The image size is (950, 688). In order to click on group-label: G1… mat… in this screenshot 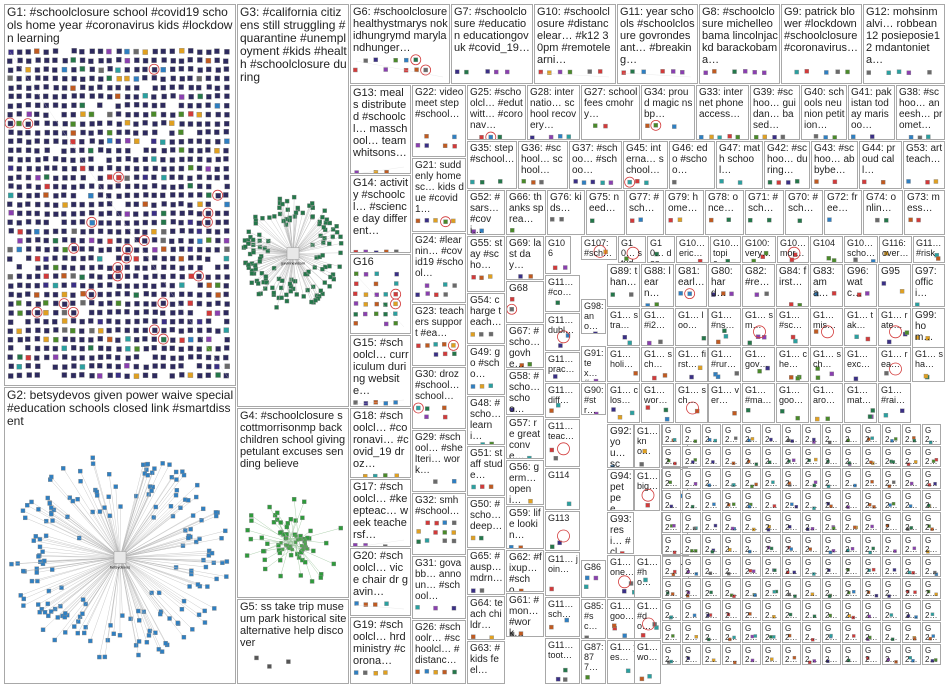, I will do `click(859, 395)`.